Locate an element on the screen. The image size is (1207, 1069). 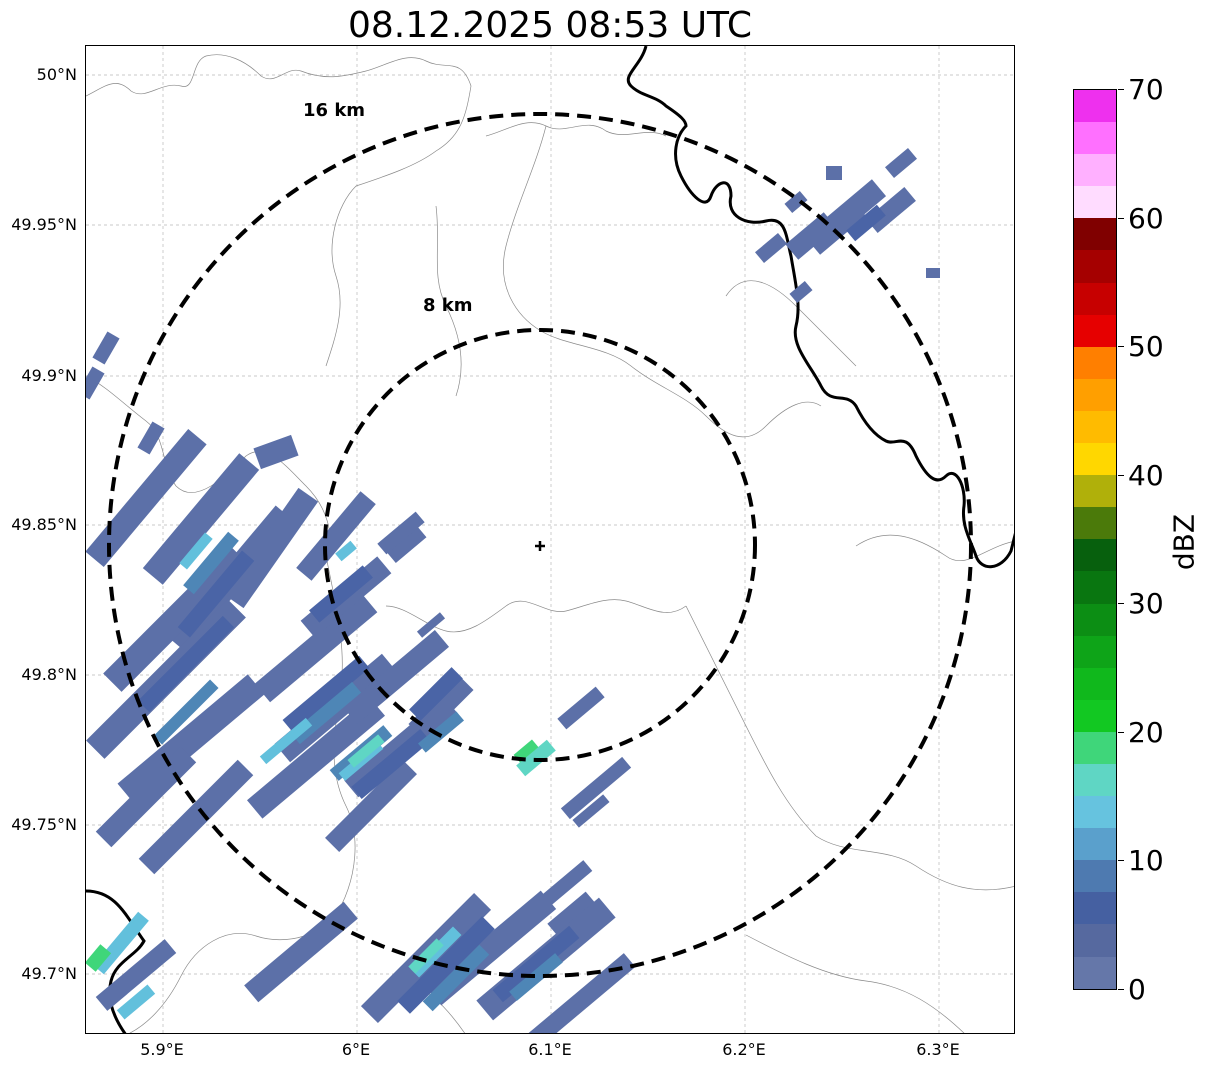
lat-tick-label: 49.75°N is located at coordinates (44, 824).